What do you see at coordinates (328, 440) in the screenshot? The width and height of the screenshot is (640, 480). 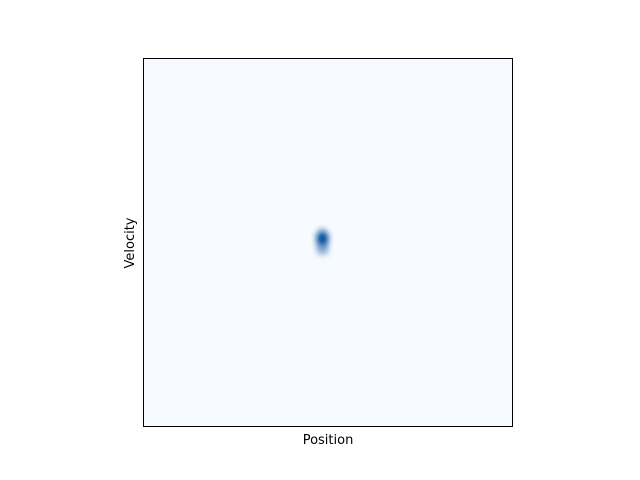 I see `x-axis-label: Position` at bounding box center [328, 440].